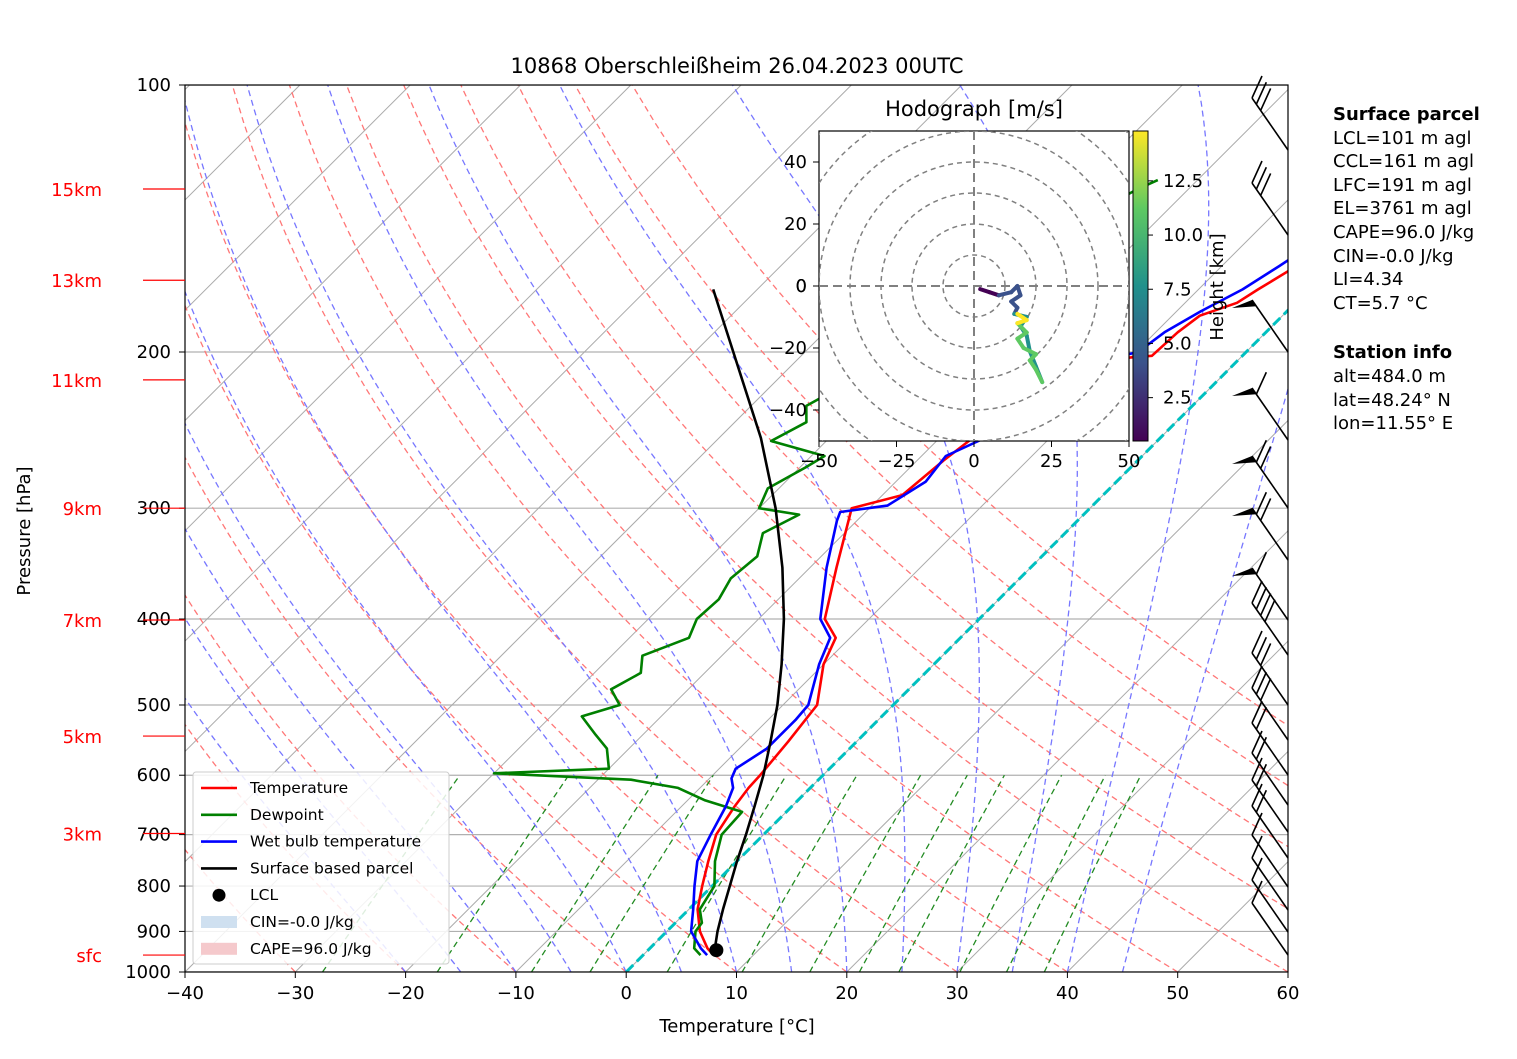 The image size is (1517, 1059). What do you see at coordinates (1402, 185) in the screenshot?
I see `surface-parcel-lfc: LFC=191 m agl` at bounding box center [1402, 185].